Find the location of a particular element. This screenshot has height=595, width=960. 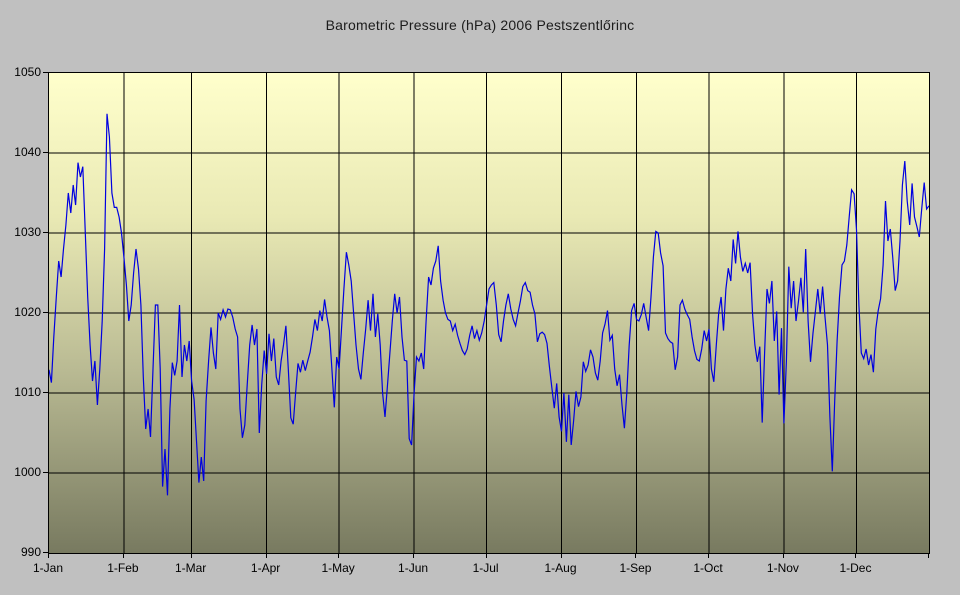

x-axis-tick-label: 1-Jan is located at coordinates (48, 568).